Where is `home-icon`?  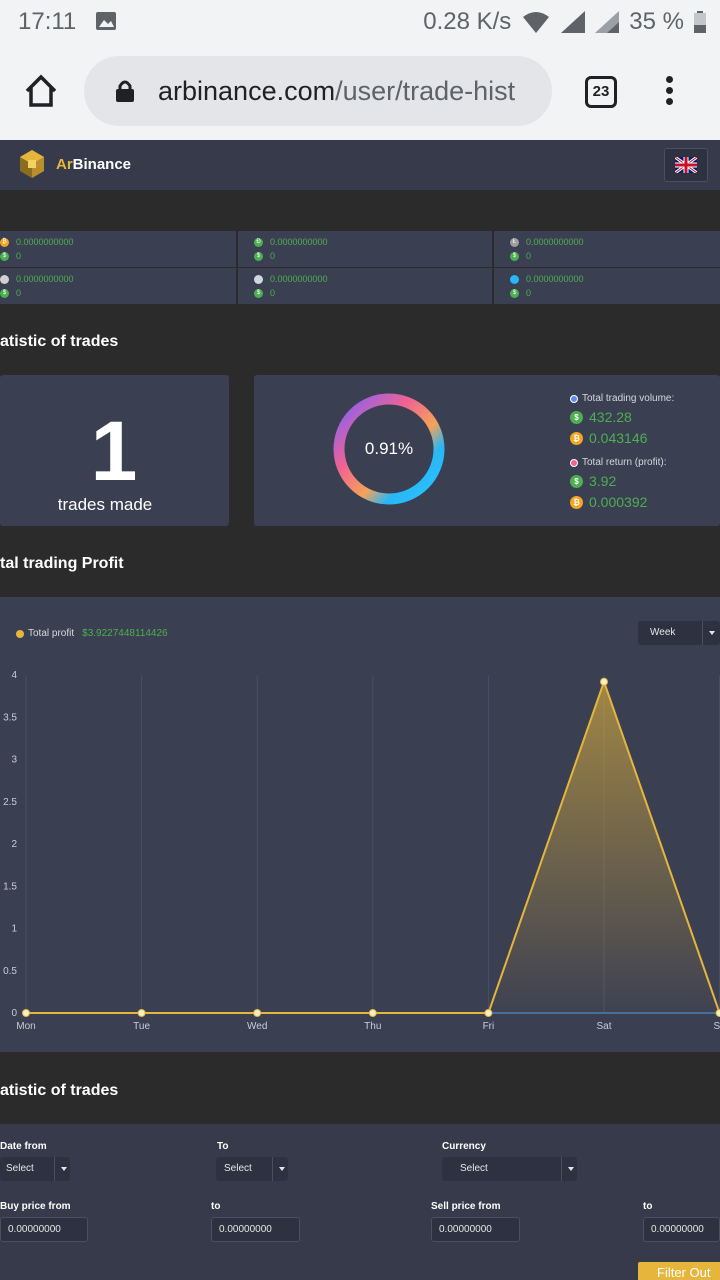 home-icon is located at coordinates (41, 91).